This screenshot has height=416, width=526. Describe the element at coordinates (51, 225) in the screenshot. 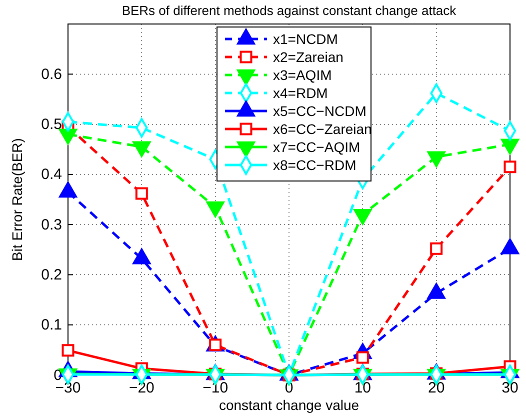

I see `y-tick-label: 0.3` at that location.